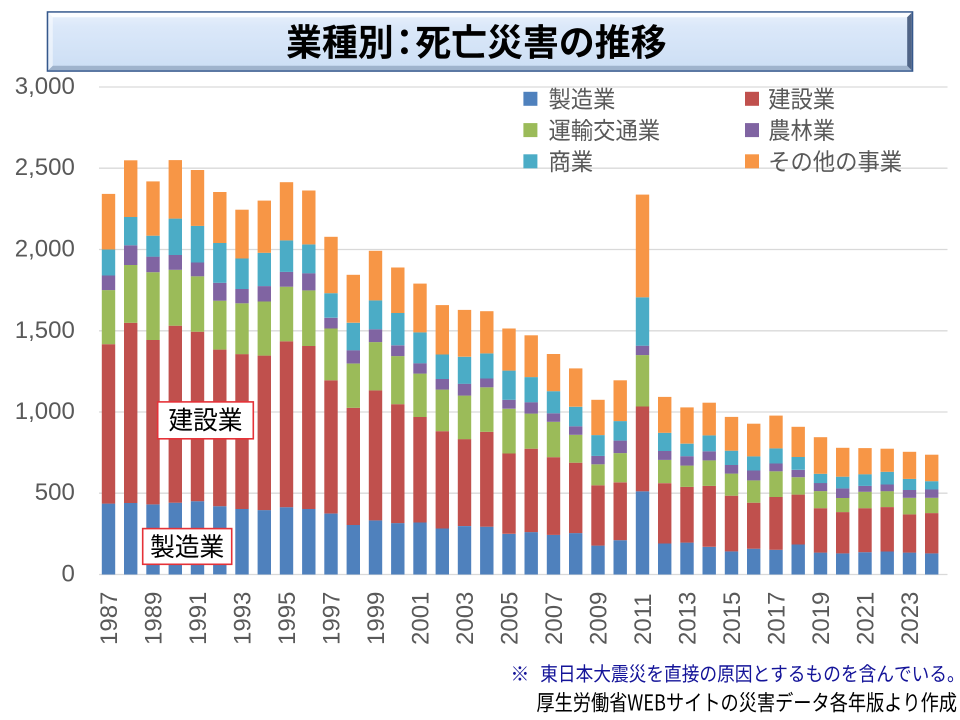 The width and height of the screenshot is (960, 720). What do you see at coordinates (332, 618) in the screenshot?
I see `svg-text: 1997` at bounding box center [332, 618].